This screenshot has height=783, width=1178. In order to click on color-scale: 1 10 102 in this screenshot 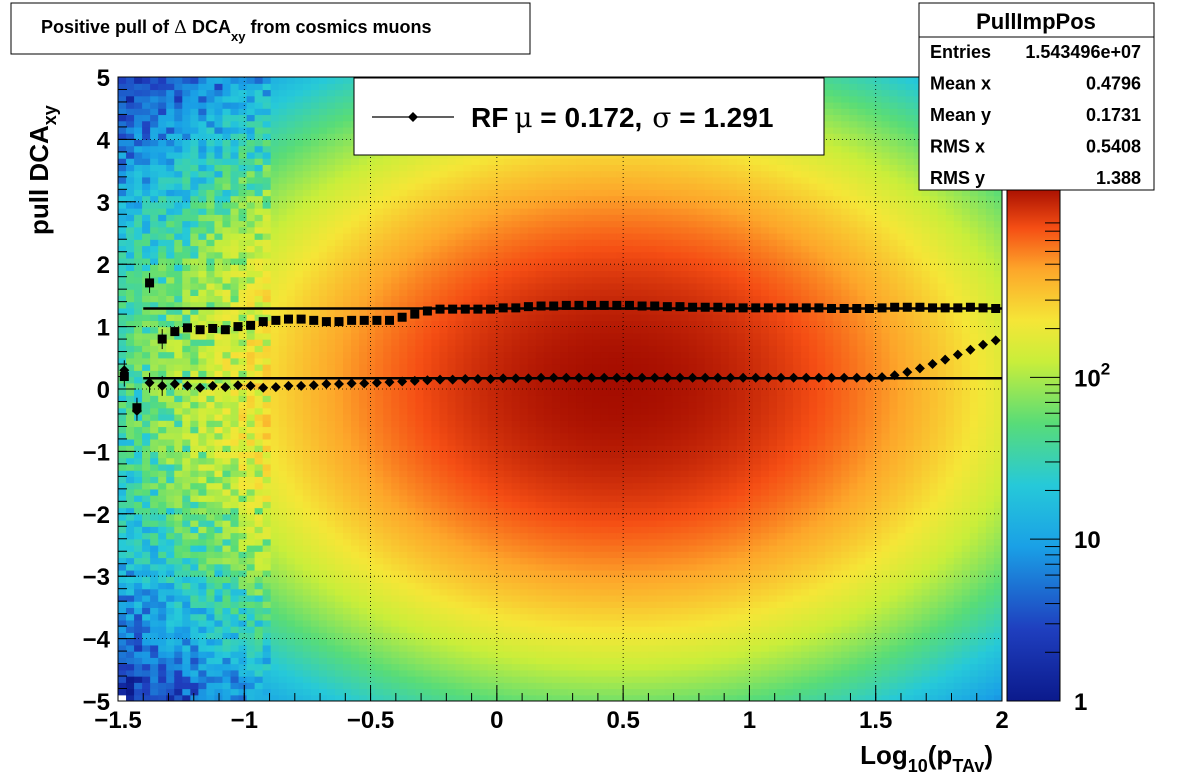, I will do `click(1058, 451)`.